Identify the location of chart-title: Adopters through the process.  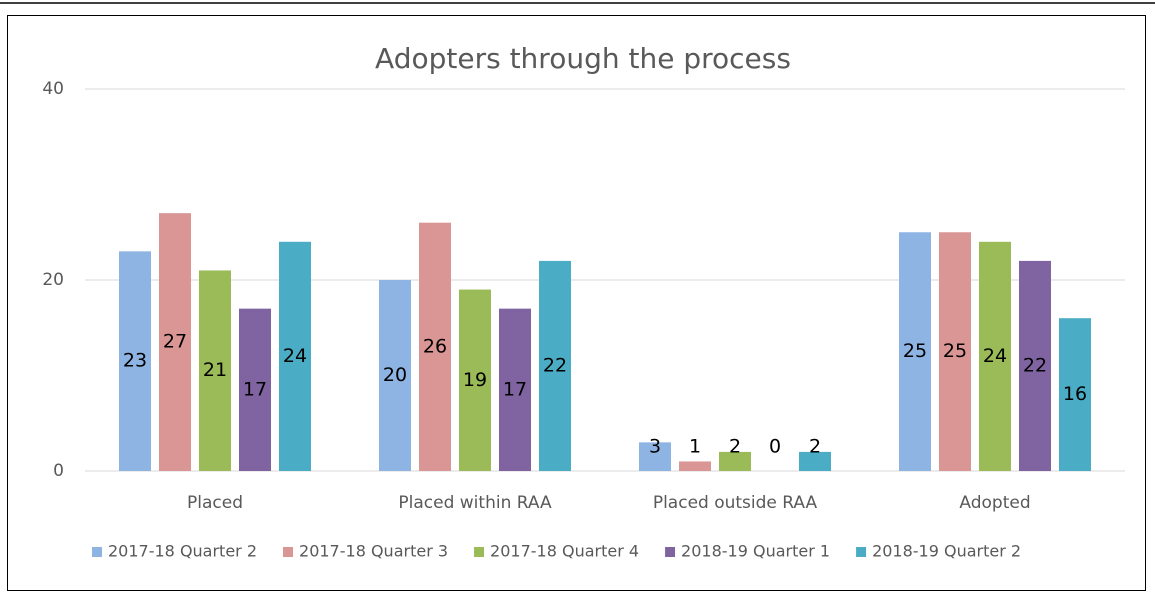
(583, 58).